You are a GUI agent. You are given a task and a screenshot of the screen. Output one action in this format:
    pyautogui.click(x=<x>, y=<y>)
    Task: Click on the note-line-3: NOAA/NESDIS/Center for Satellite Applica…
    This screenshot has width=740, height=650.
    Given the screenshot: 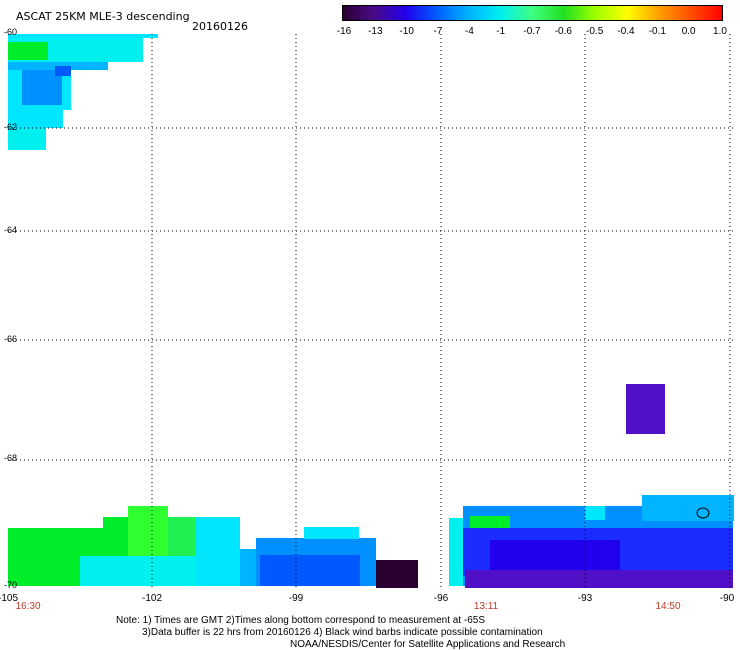 What is the action you would take?
    pyautogui.click(x=428, y=644)
    